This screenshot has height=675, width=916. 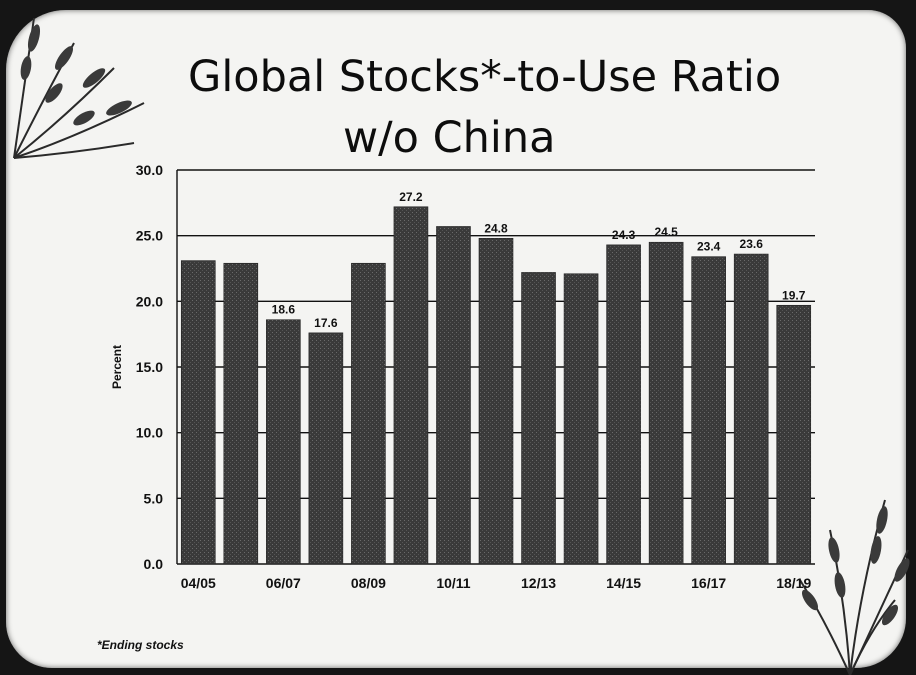 I want to click on x-tick-label: 16/17, so click(x=708, y=583).